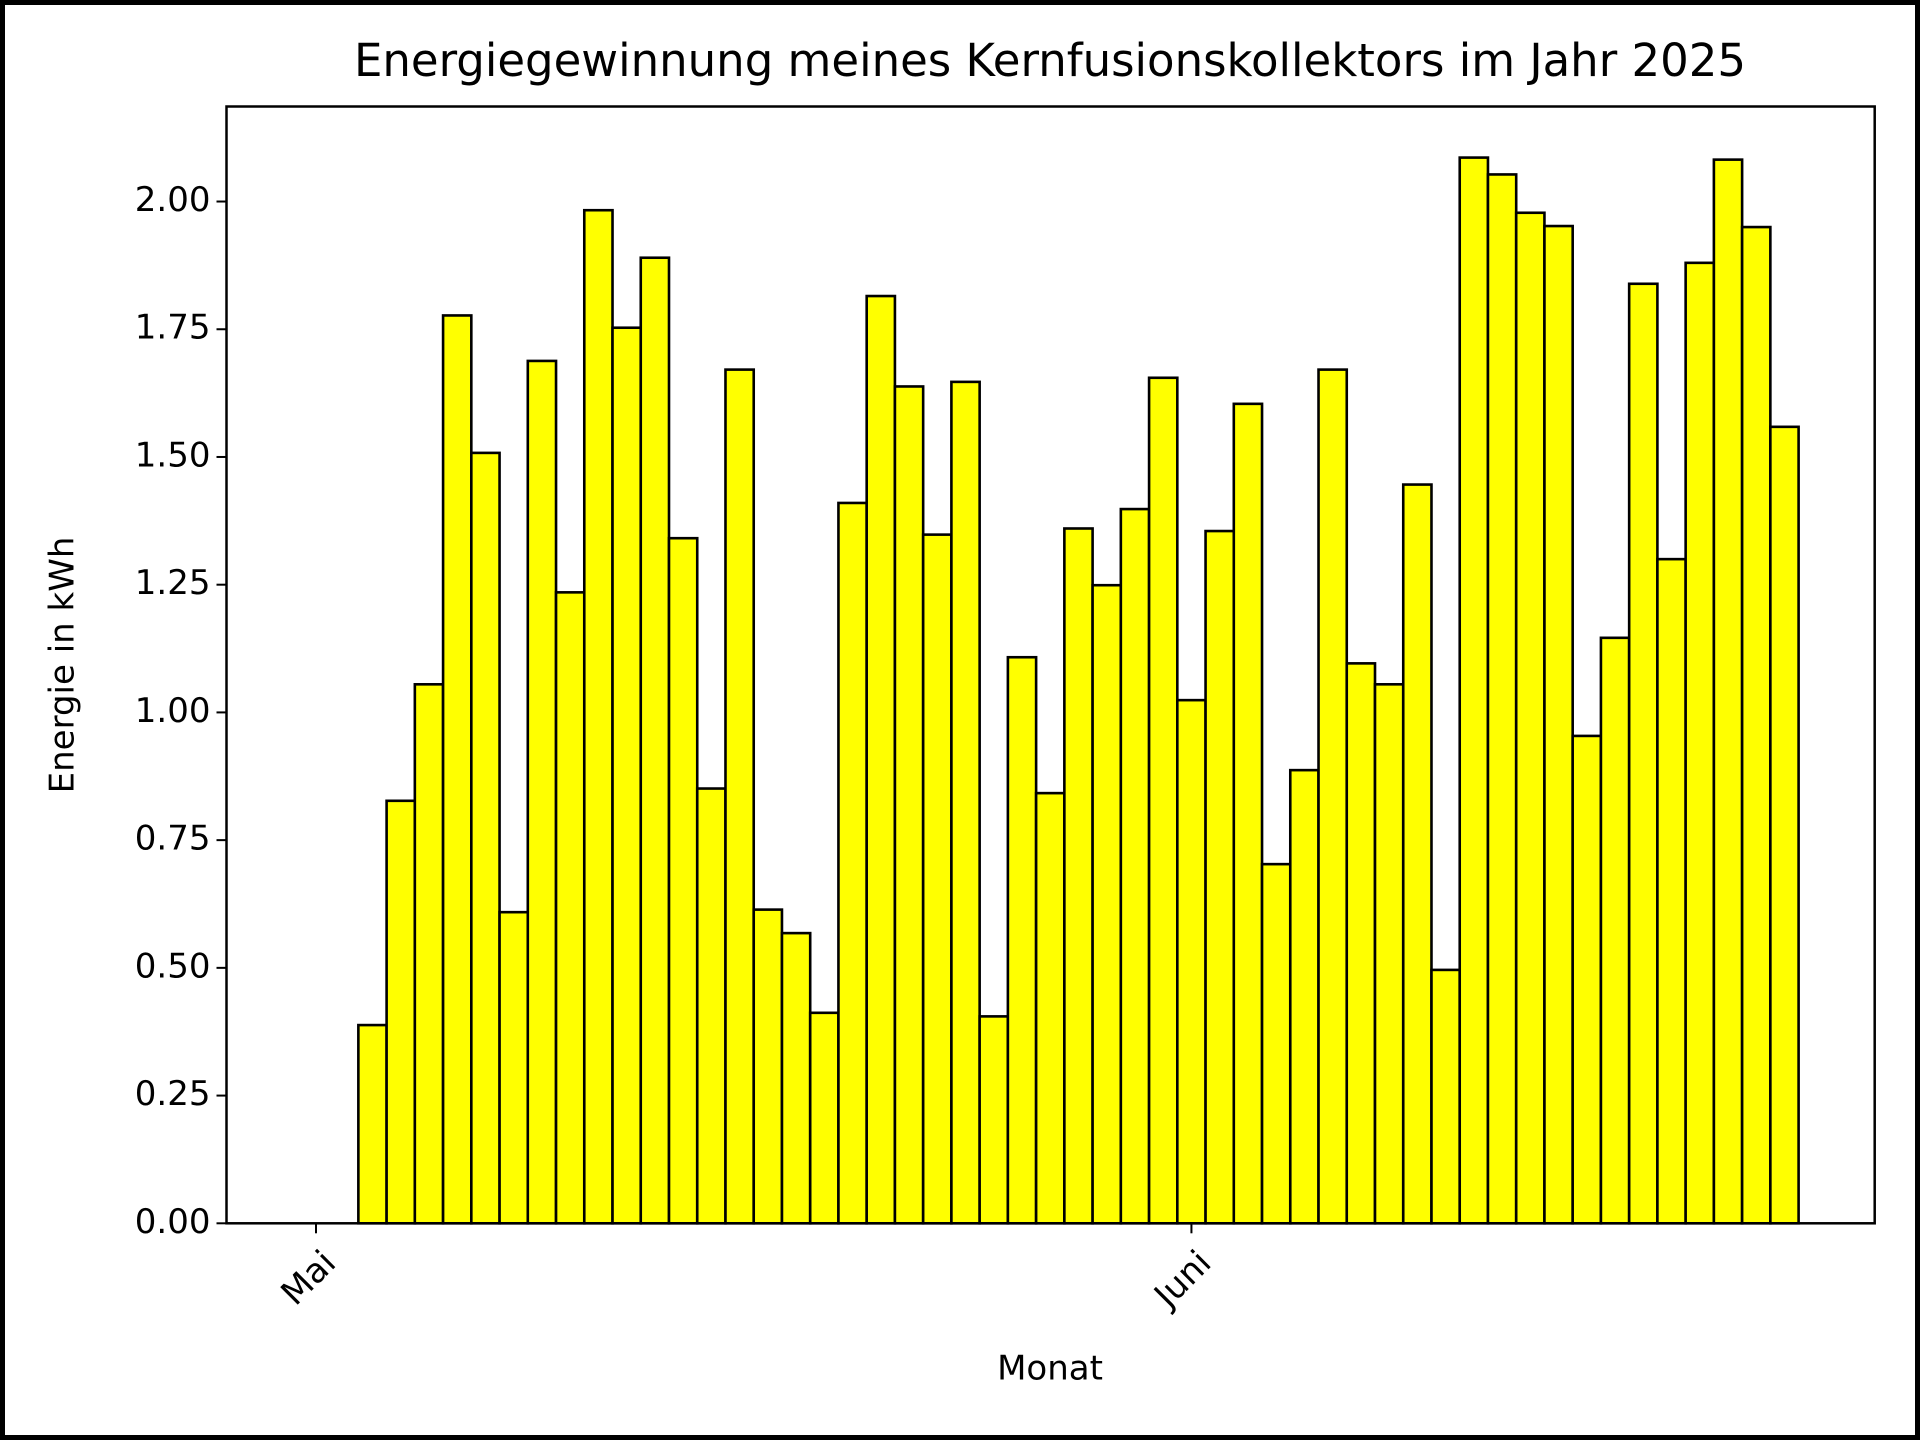  What do you see at coordinates (173, 328) in the screenshot?
I see `y-tick-label: 1.75` at bounding box center [173, 328].